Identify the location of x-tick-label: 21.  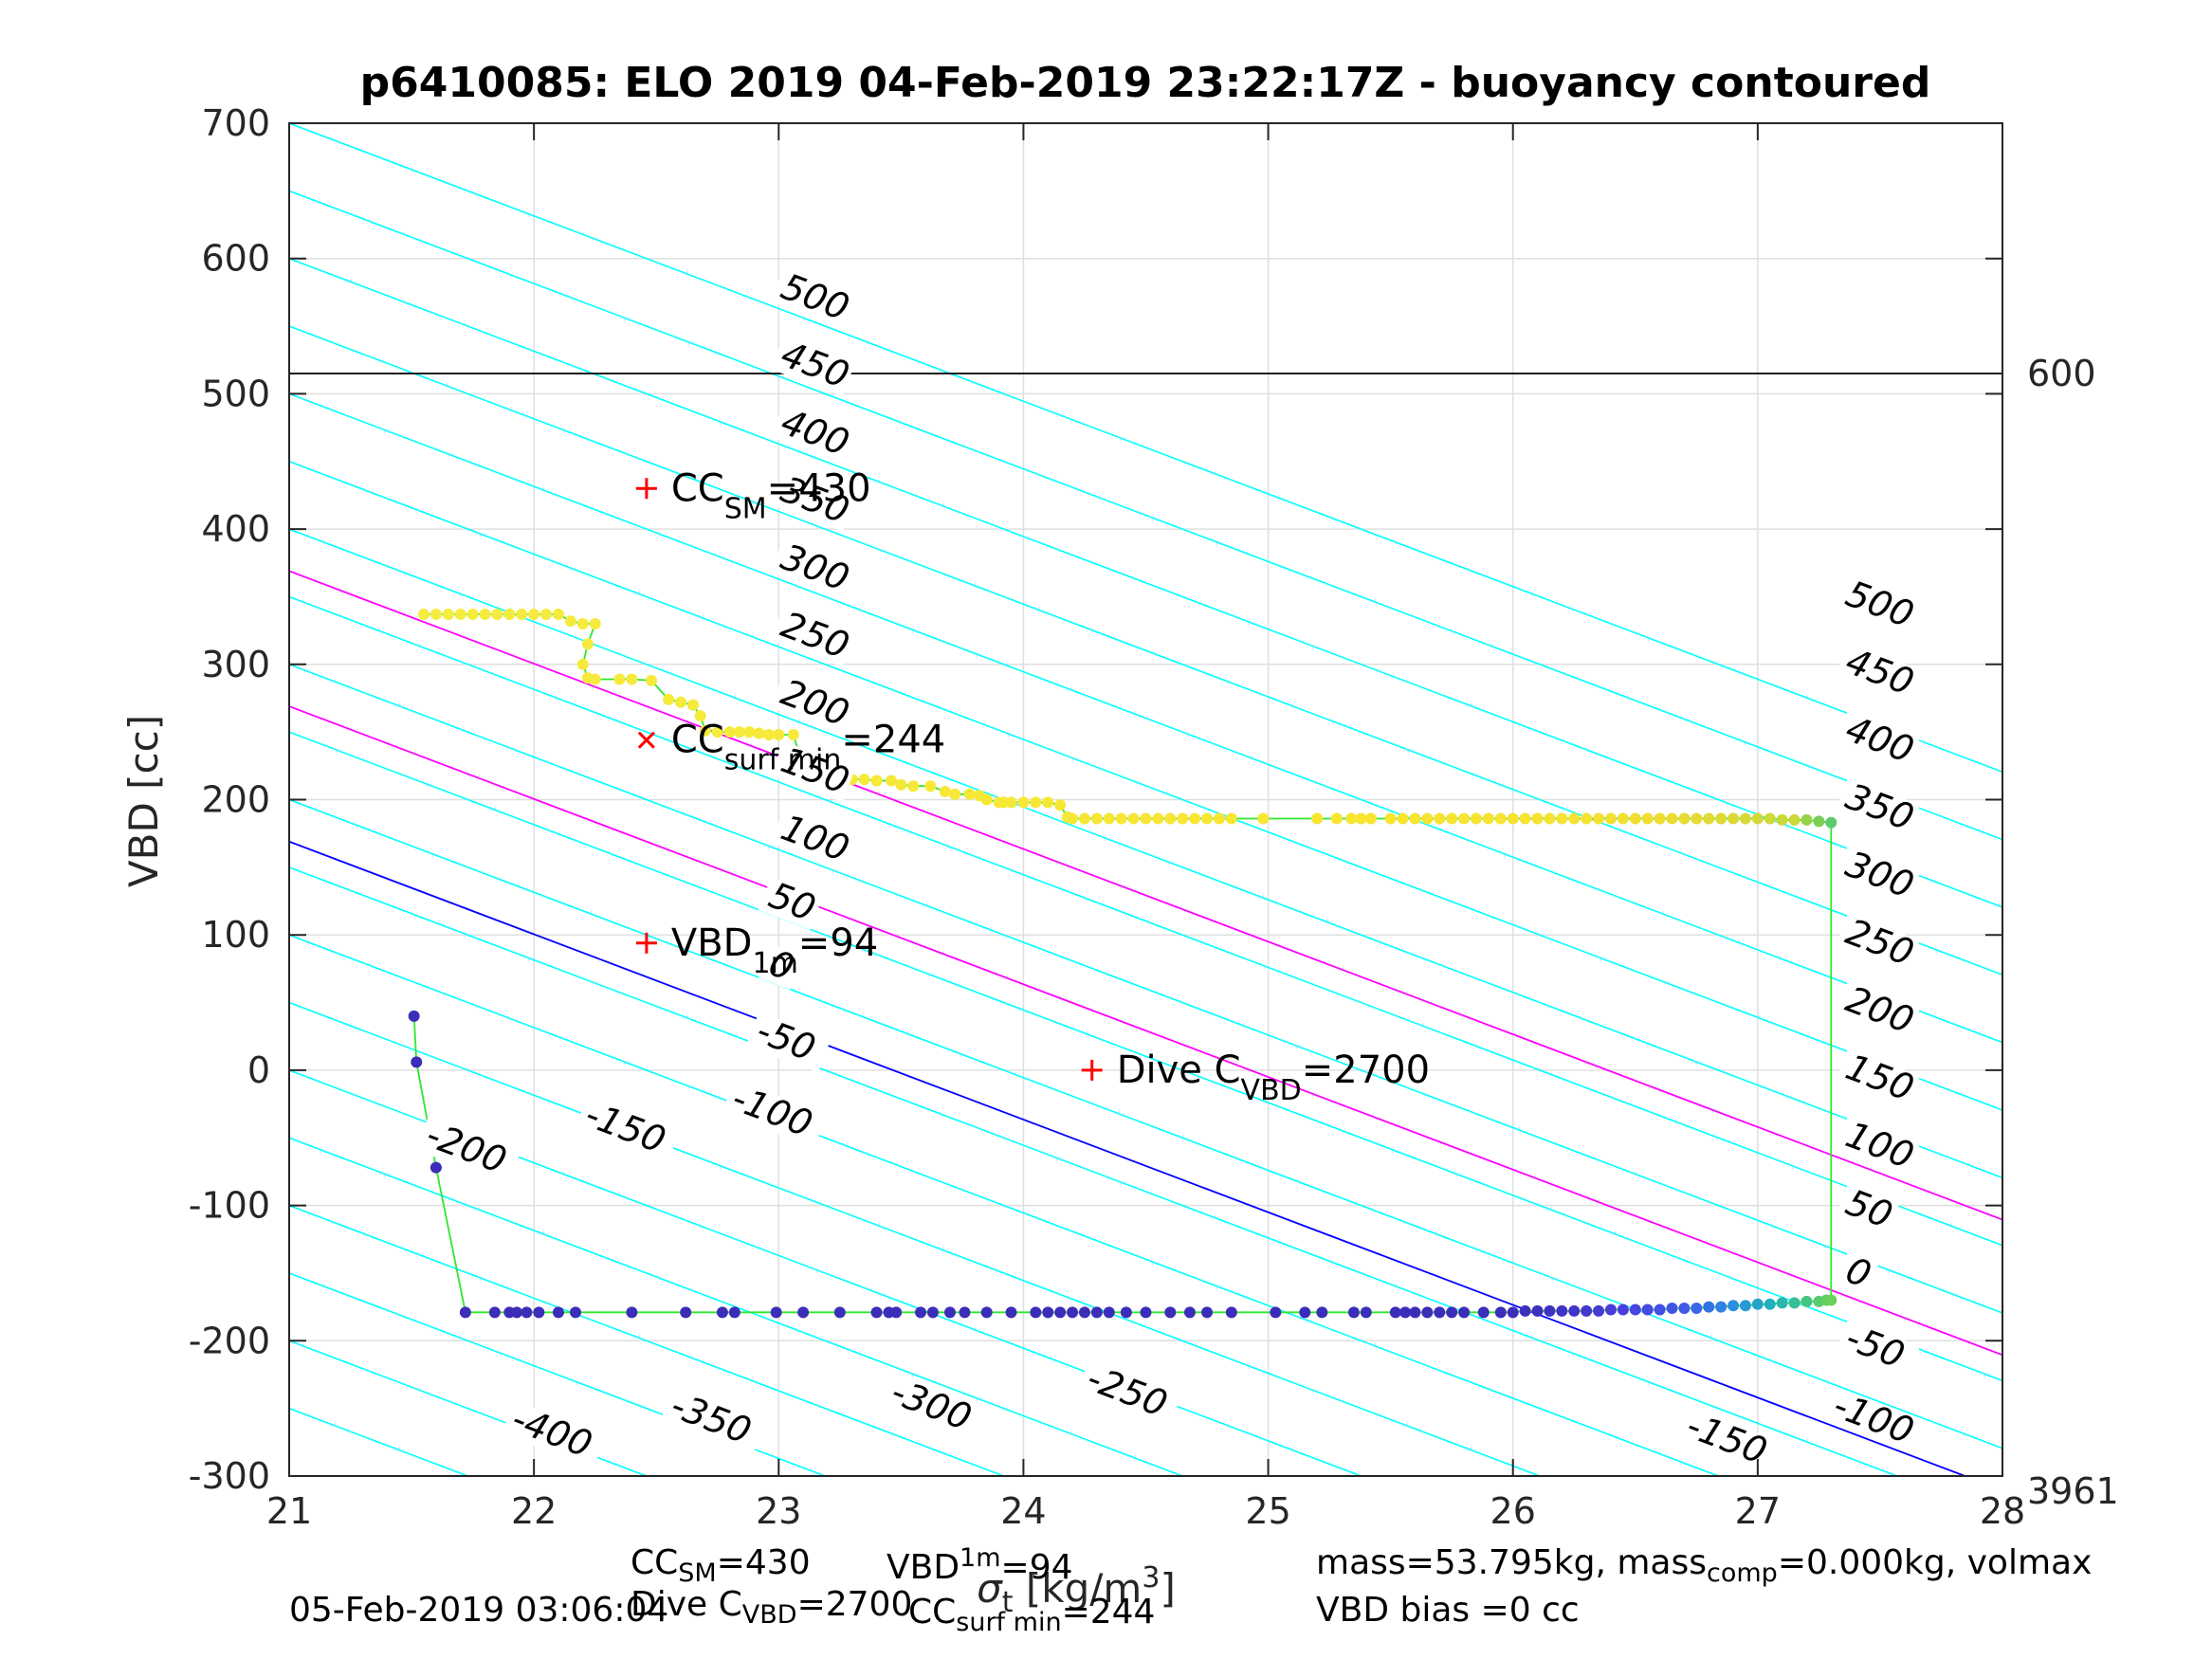
(289, 1511).